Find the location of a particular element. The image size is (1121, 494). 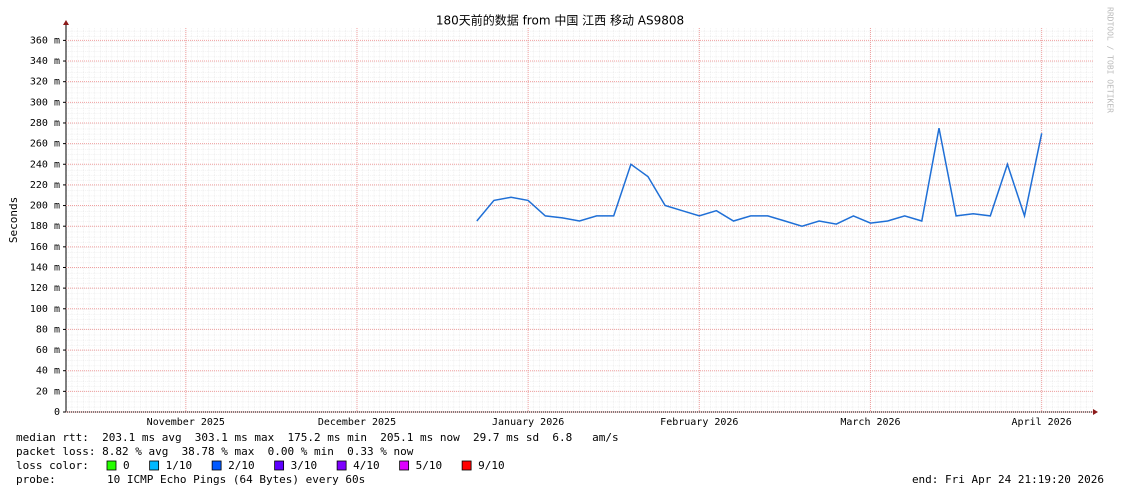

probe-label: probe: is located at coordinates (36, 479).